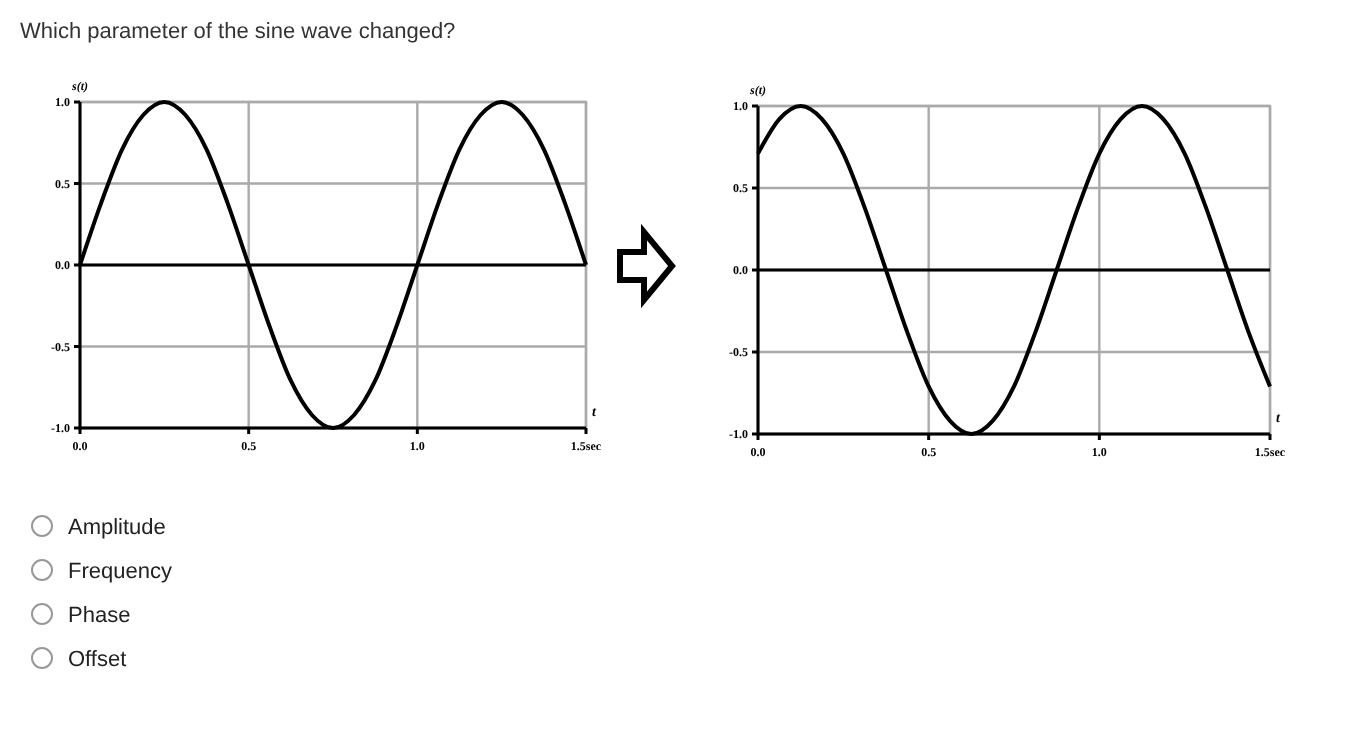  What do you see at coordinates (238, 32) in the screenshot?
I see `text: Which parameter of the sine wave changed?` at bounding box center [238, 32].